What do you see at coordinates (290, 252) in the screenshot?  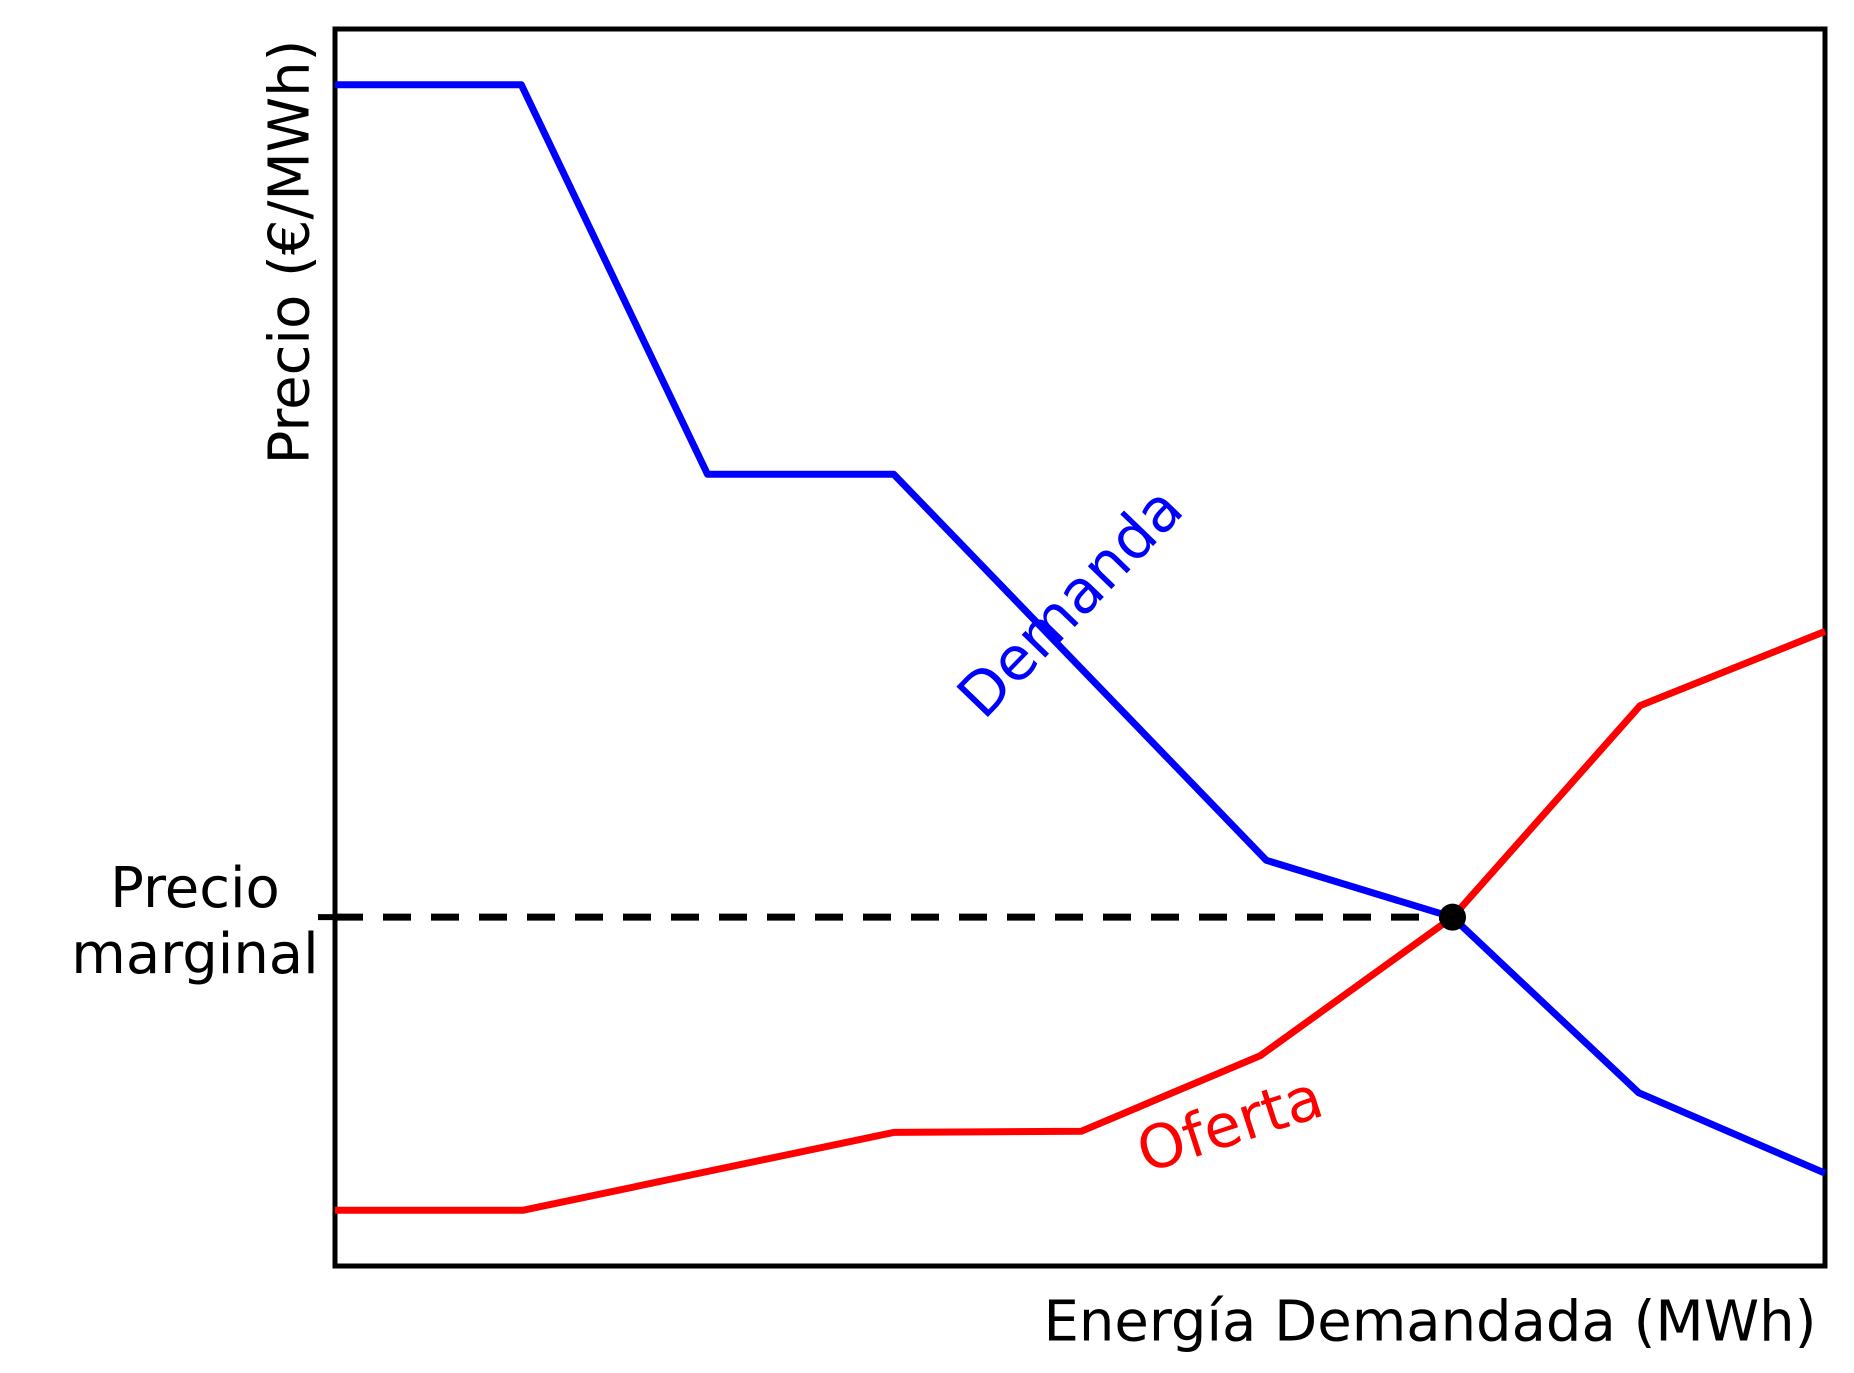 I see `y-axis-label: Precio (€/MWh)` at bounding box center [290, 252].